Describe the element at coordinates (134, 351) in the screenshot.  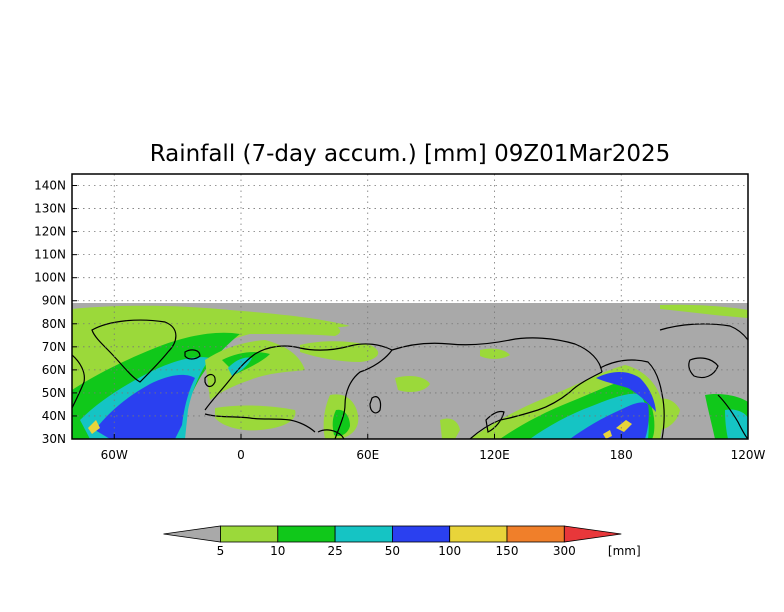
I see `coast-greenland` at that location.